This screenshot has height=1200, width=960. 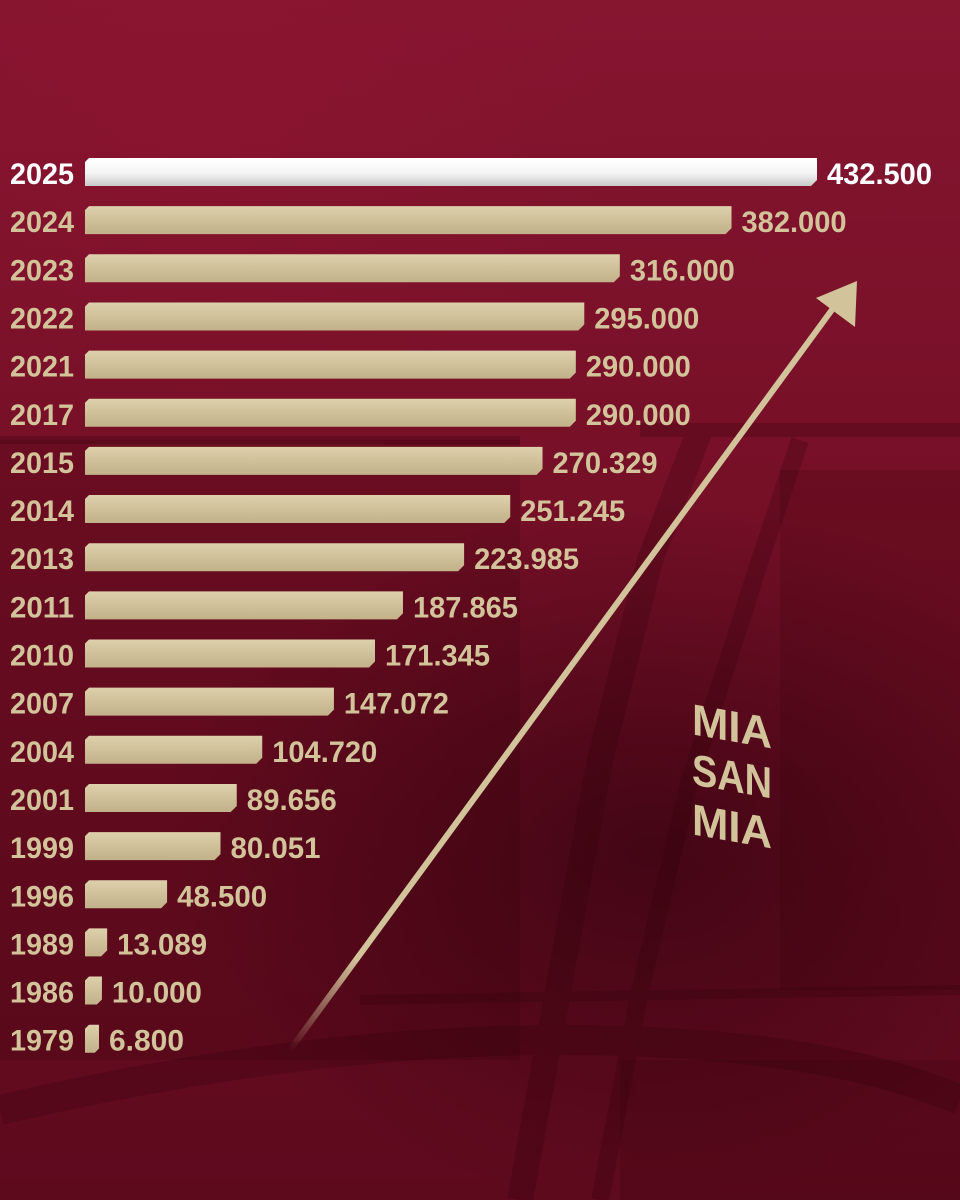 I want to click on value-label: 6.800, so click(x=146, y=1041).